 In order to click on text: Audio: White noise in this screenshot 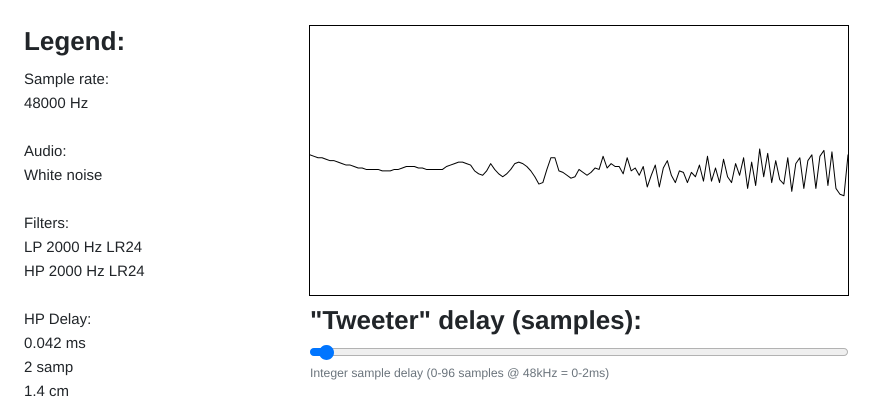, I will do `click(64, 164)`.